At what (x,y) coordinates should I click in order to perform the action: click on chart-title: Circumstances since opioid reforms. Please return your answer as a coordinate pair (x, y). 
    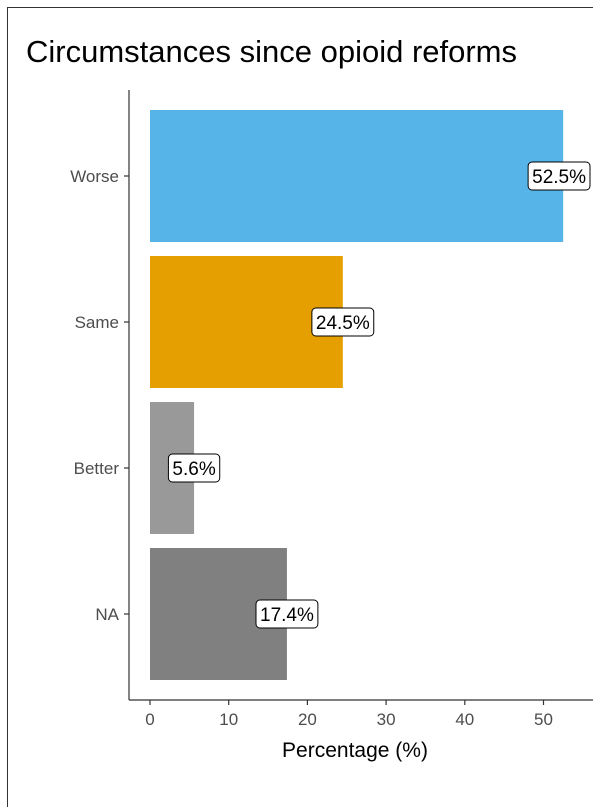
    Looking at the image, I should click on (272, 51).